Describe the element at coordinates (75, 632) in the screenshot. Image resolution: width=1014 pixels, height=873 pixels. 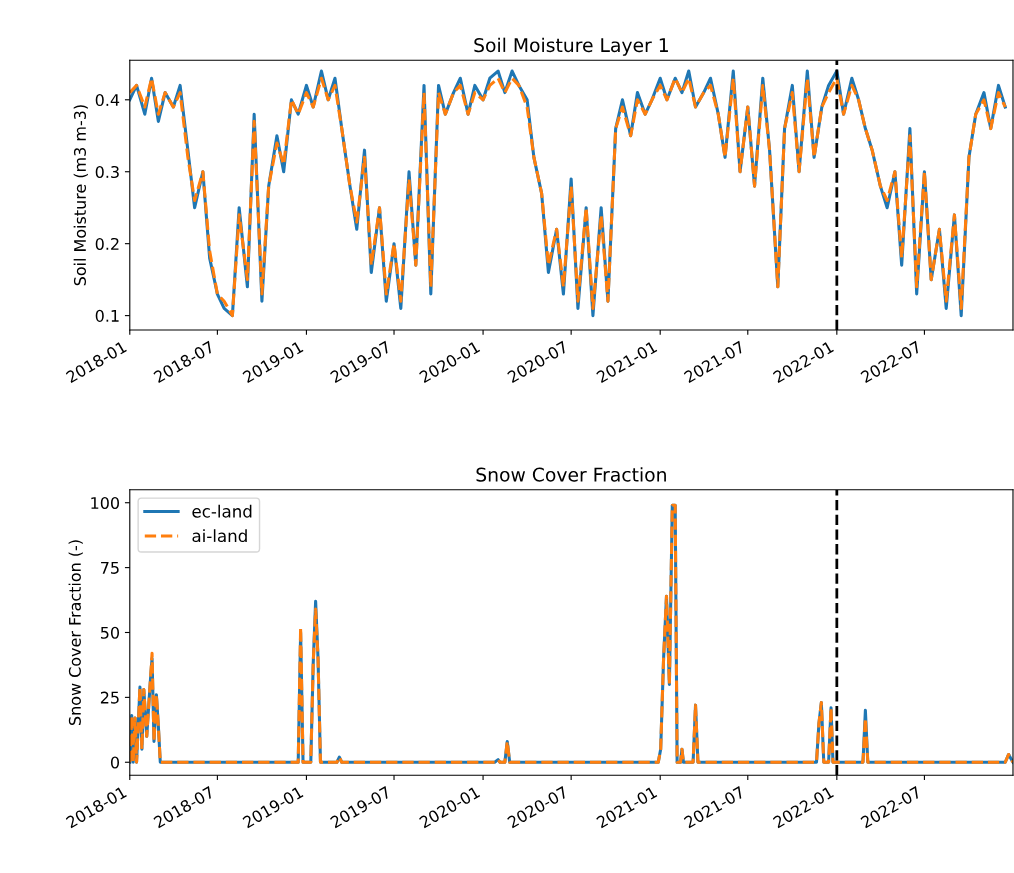
I see `y-axis-title: Snow Cover Fraction (-)` at that location.